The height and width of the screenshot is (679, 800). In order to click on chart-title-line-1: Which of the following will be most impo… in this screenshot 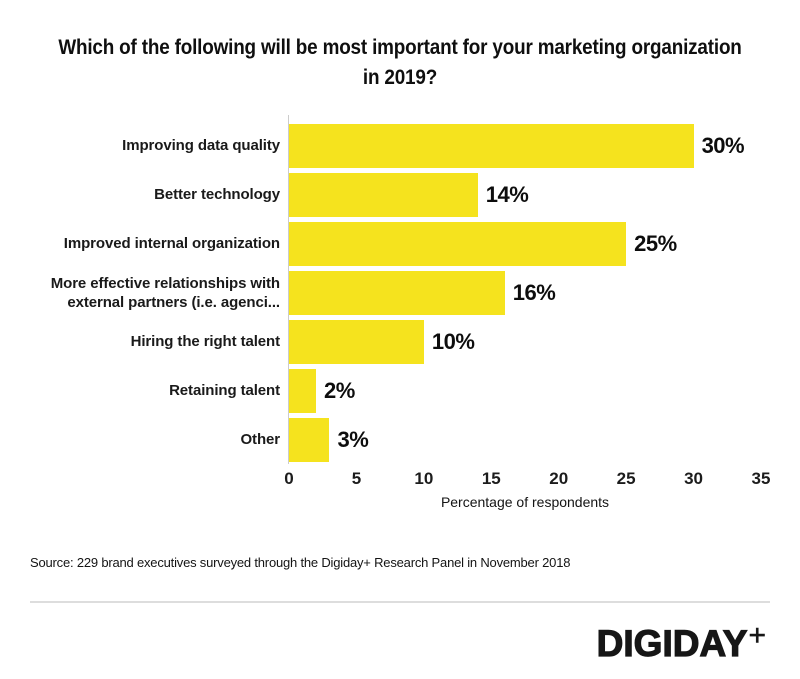, I will do `click(400, 47)`.